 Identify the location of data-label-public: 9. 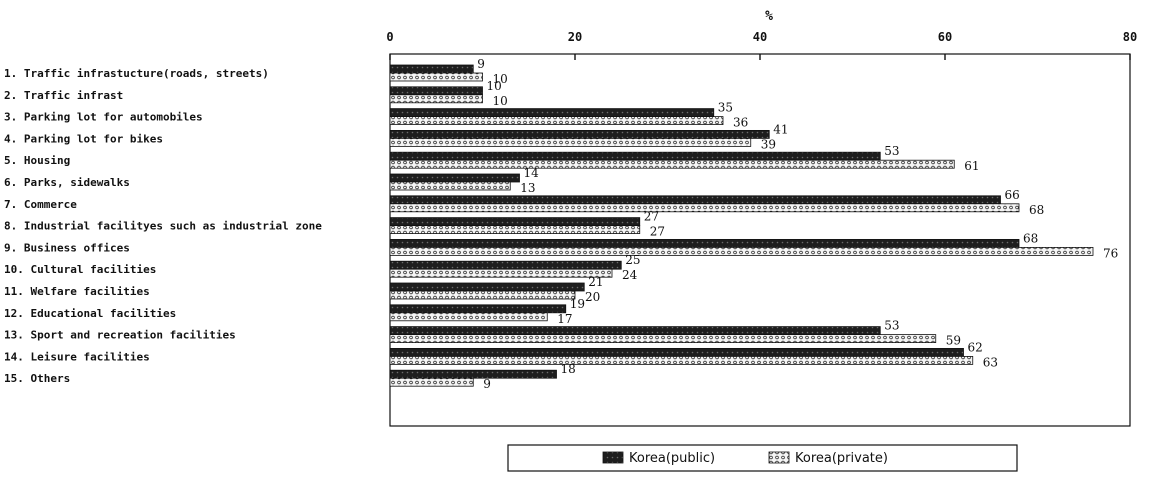
(481, 64).